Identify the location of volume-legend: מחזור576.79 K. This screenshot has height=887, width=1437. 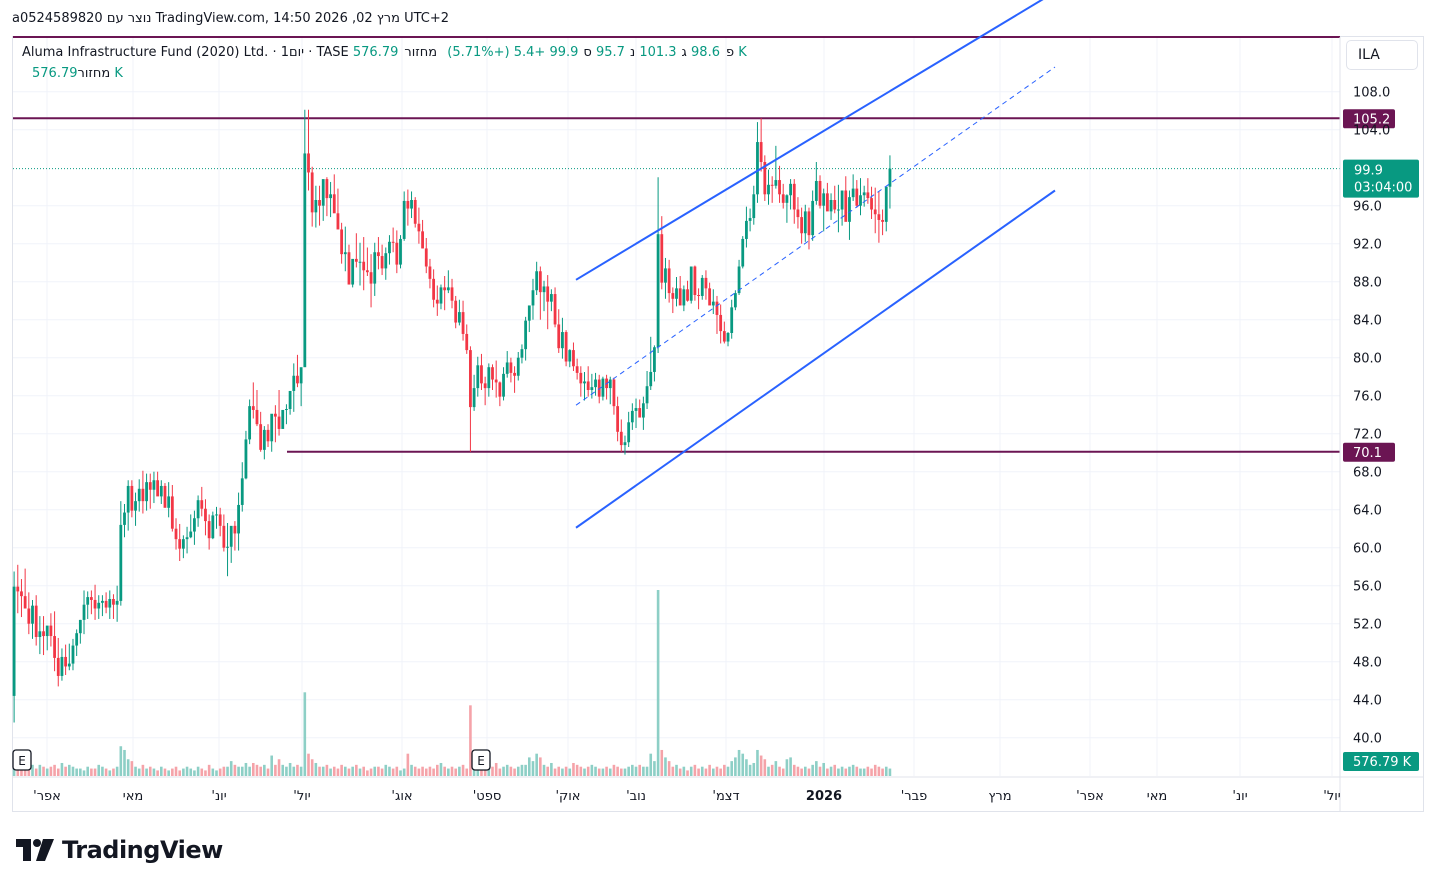
(72, 73).